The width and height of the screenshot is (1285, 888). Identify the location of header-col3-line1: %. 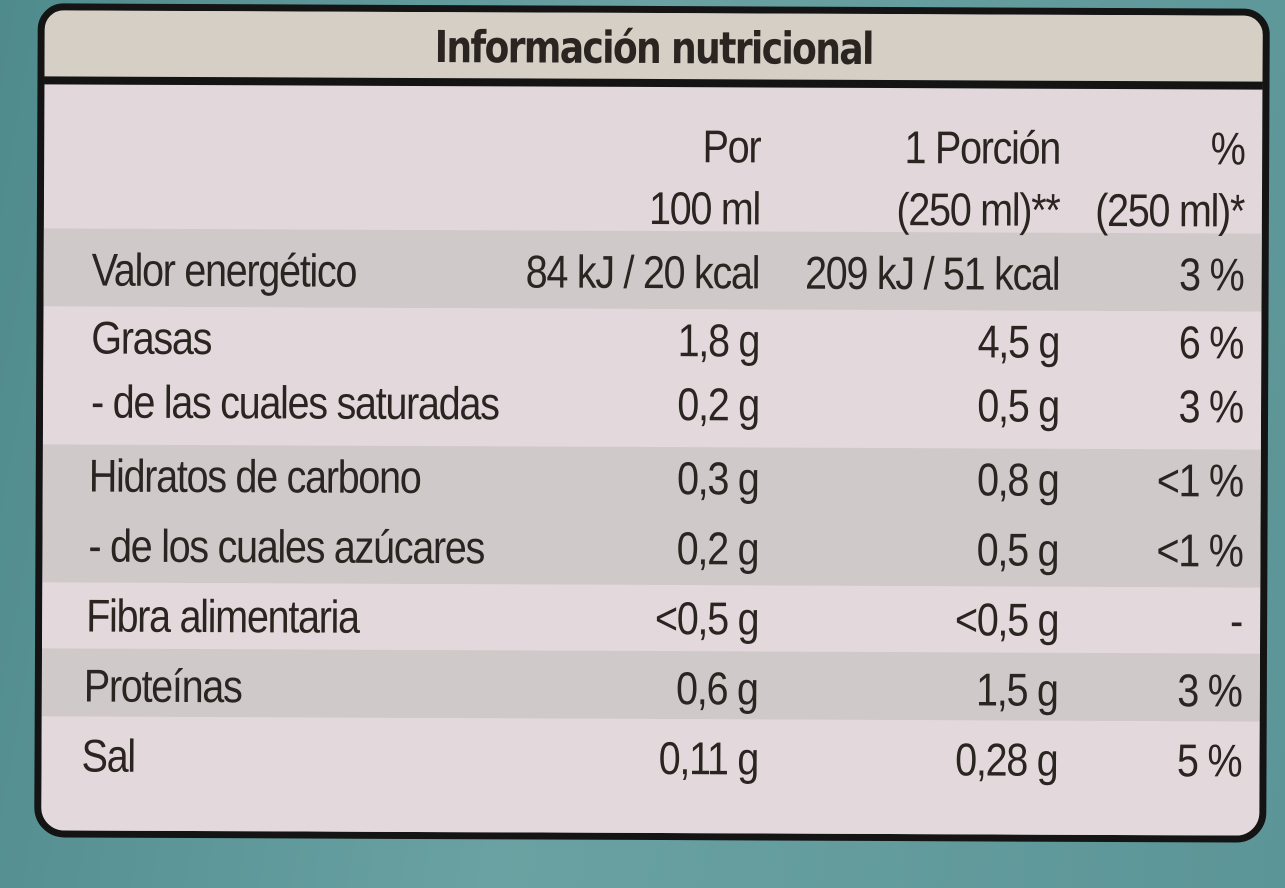
(1227, 148).